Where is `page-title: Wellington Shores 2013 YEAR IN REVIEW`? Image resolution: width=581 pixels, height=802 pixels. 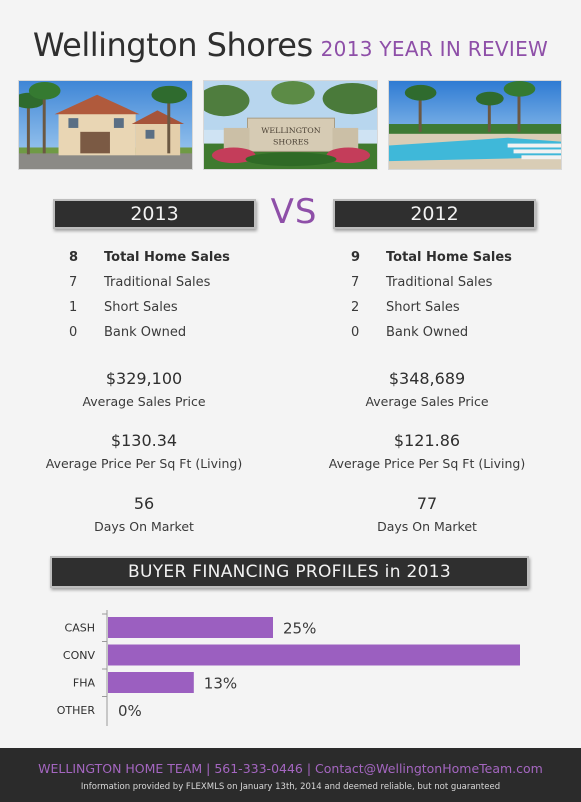 page-title: Wellington Shores 2013 YEAR IN REVIEW is located at coordinates (290, 49).